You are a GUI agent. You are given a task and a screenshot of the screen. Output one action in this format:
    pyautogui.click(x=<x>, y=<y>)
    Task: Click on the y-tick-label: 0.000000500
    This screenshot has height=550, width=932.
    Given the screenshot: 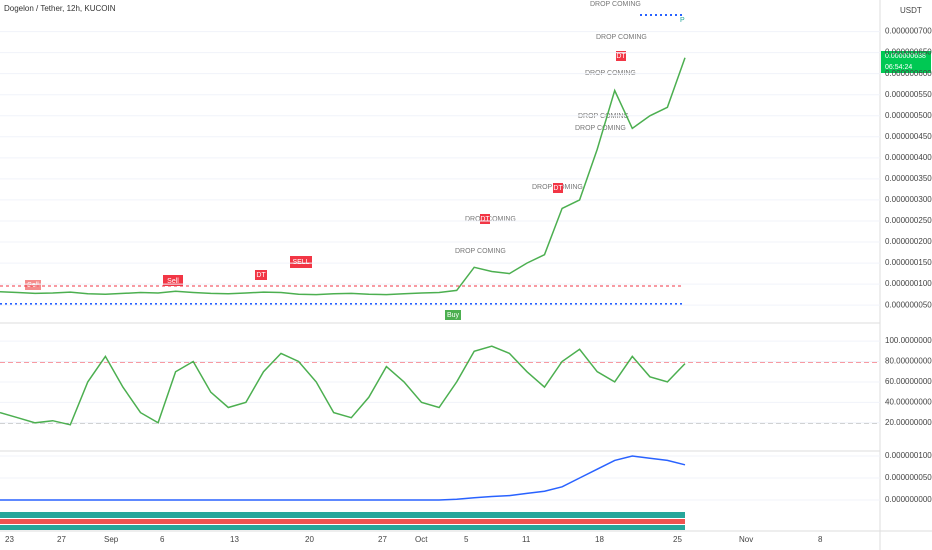 What is the action you would take?
    pyautogui.click(x=908, y=115)
    